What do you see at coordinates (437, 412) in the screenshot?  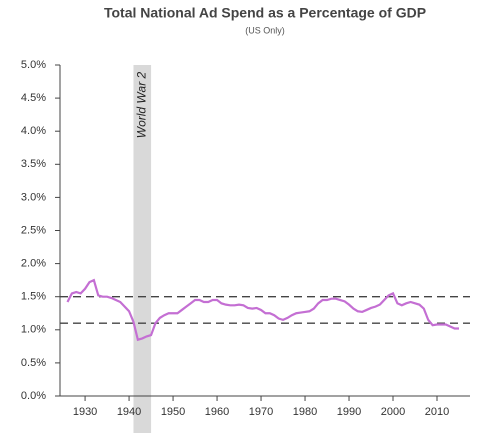 I see `x-tick-label: 2010` at bounding box center [437, 412].